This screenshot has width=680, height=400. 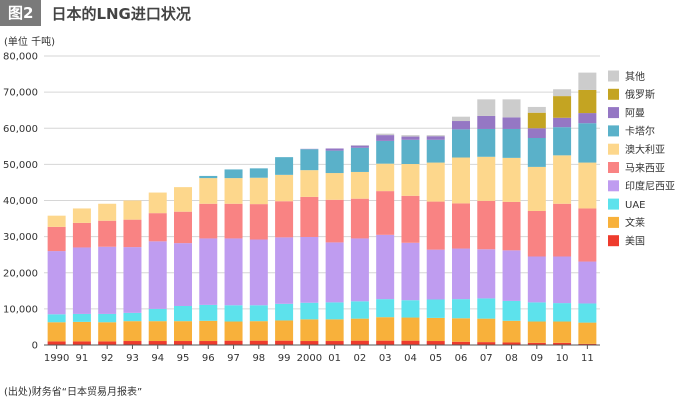 What do you see at coordinates (309, 358) in the screenshot?
I see `x-tick-label: 2000` at bounding box center [309, 358].